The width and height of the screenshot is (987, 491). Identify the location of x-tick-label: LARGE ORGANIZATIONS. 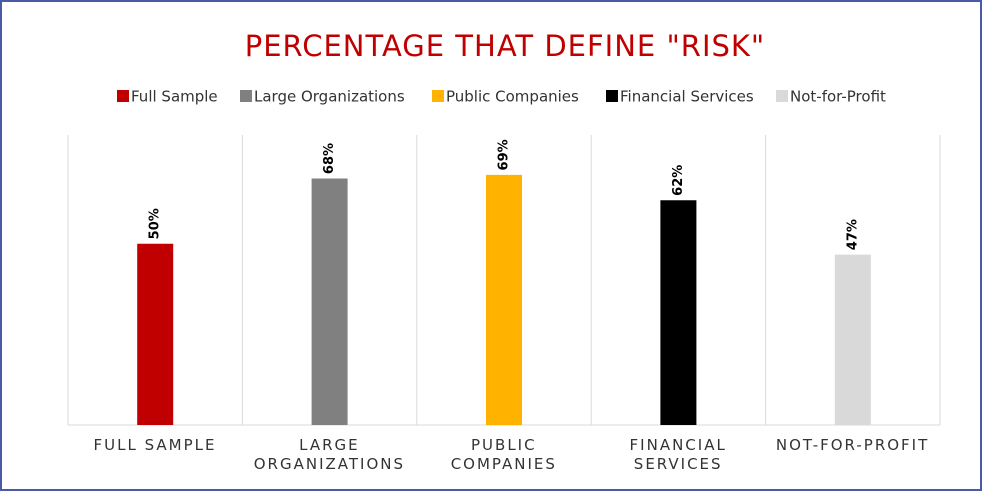
(329, 454).